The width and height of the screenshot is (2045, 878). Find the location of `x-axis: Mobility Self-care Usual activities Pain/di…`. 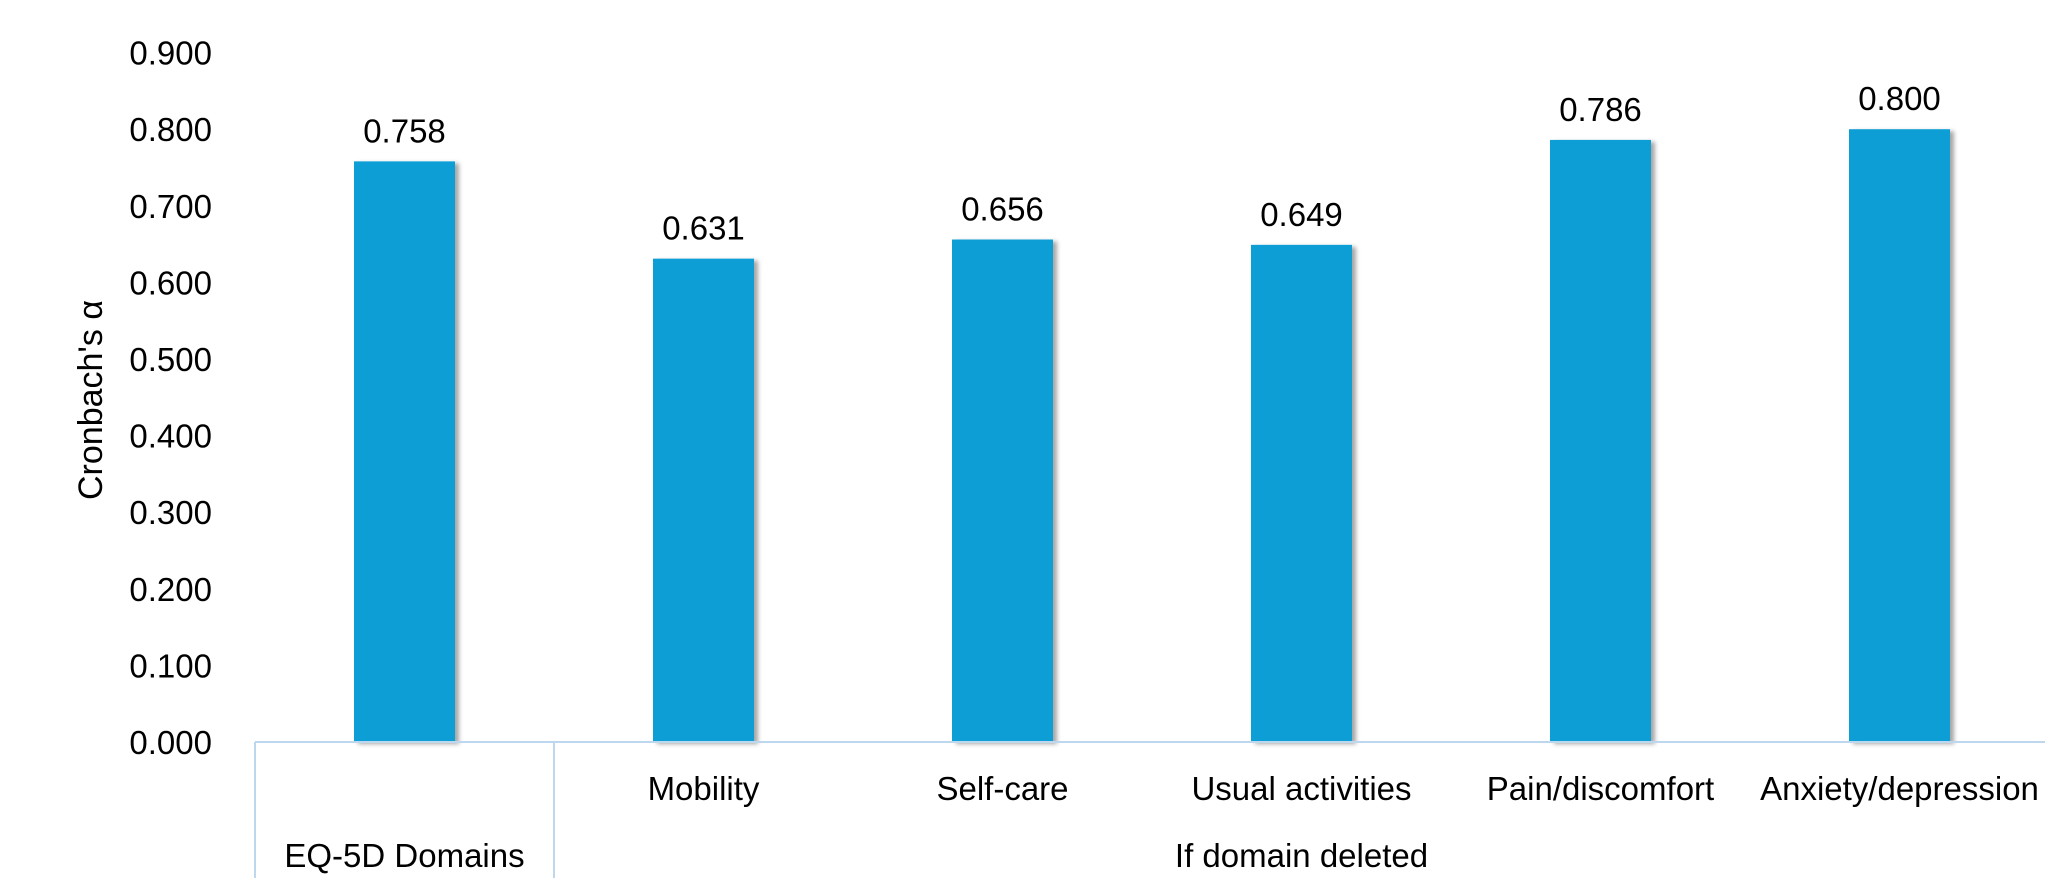

x-axis: Mobility Self-care Usual activities Pain/di… is located at coordinates (1149, 809).